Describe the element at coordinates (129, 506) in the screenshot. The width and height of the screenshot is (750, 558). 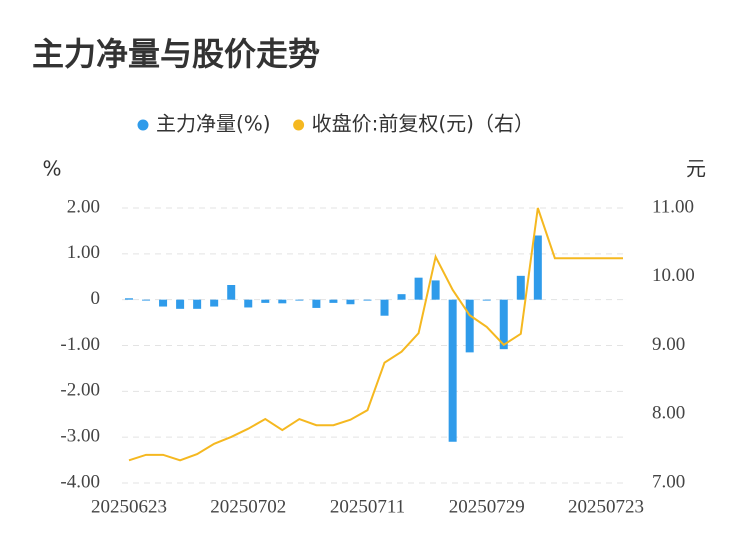
I see `x-tick-label: 20250623` at that location.